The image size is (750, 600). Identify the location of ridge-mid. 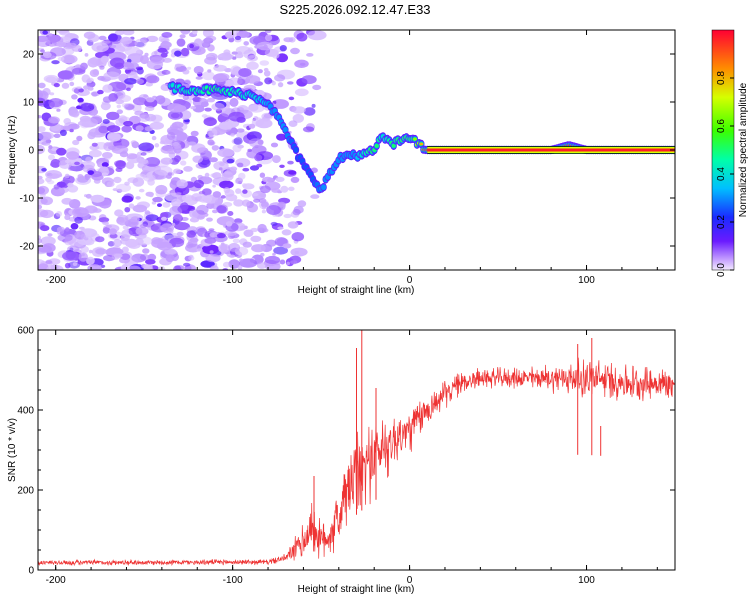
(285, 129).